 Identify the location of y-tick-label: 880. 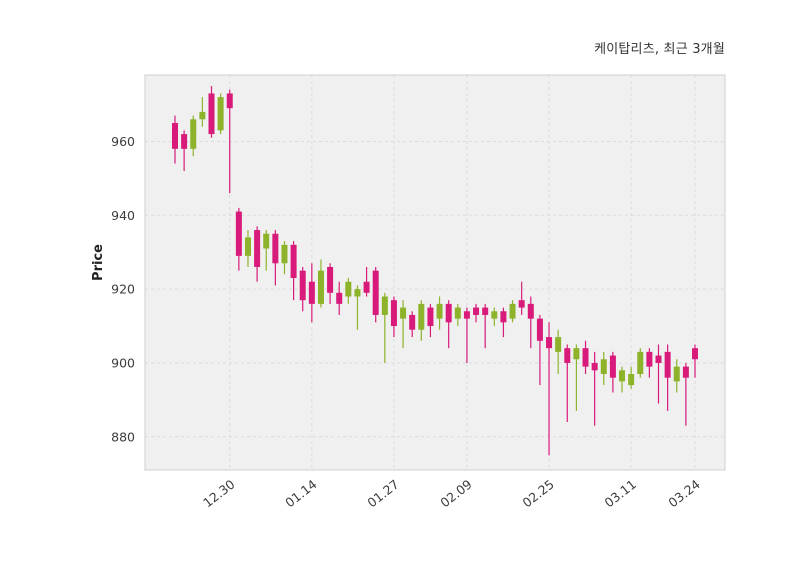
(123, 436).